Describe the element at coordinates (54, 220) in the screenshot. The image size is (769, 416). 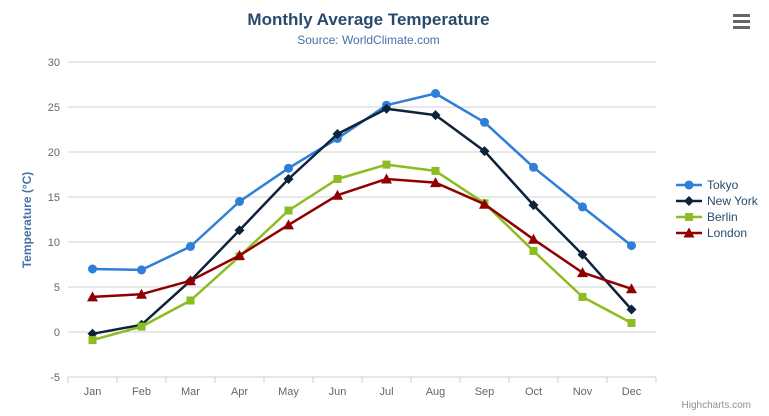
I see `y-axis-labels: -5 0 5 10 15 20 25 30` at that location.